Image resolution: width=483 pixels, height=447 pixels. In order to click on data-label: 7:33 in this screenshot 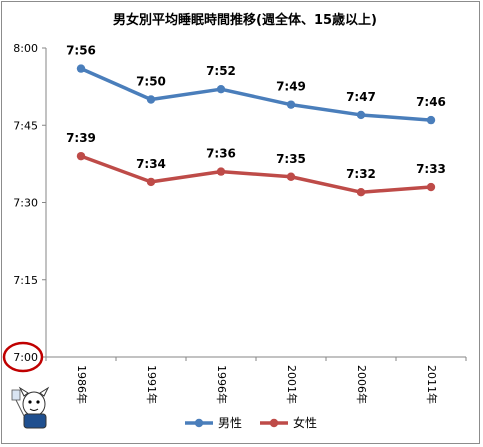, I will do `click(431, 169)`.